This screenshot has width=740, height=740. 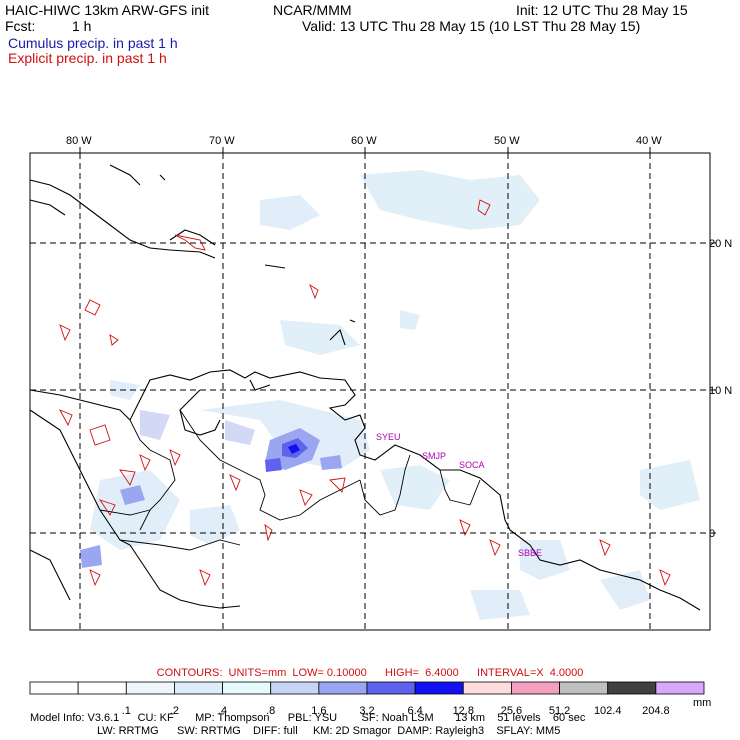 What do you see at coordinates (507, 141) in the screenshot?
I see `lon-label-50w: 50 W` at bounding box center [507, 141].